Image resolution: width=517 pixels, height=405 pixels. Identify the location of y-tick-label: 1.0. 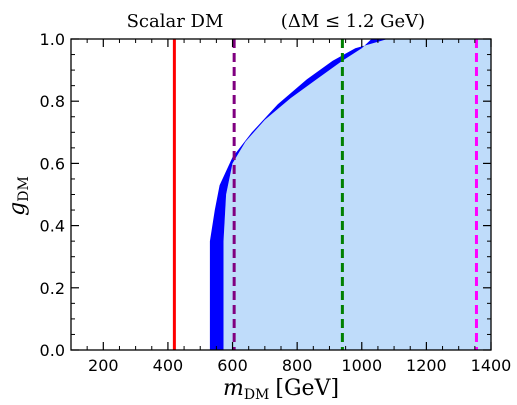
(52, 39).